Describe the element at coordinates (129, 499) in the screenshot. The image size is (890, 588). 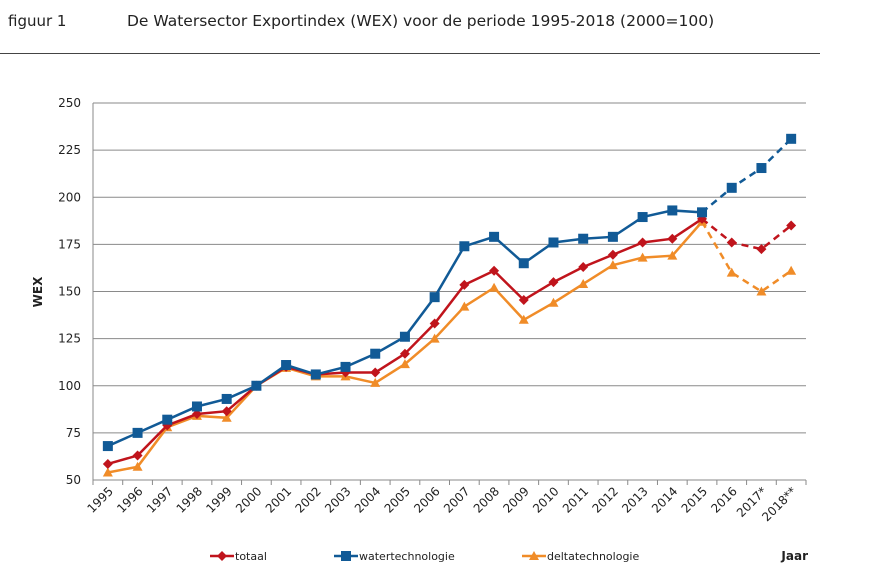
I see `x-tick-label: 1996` at that location.